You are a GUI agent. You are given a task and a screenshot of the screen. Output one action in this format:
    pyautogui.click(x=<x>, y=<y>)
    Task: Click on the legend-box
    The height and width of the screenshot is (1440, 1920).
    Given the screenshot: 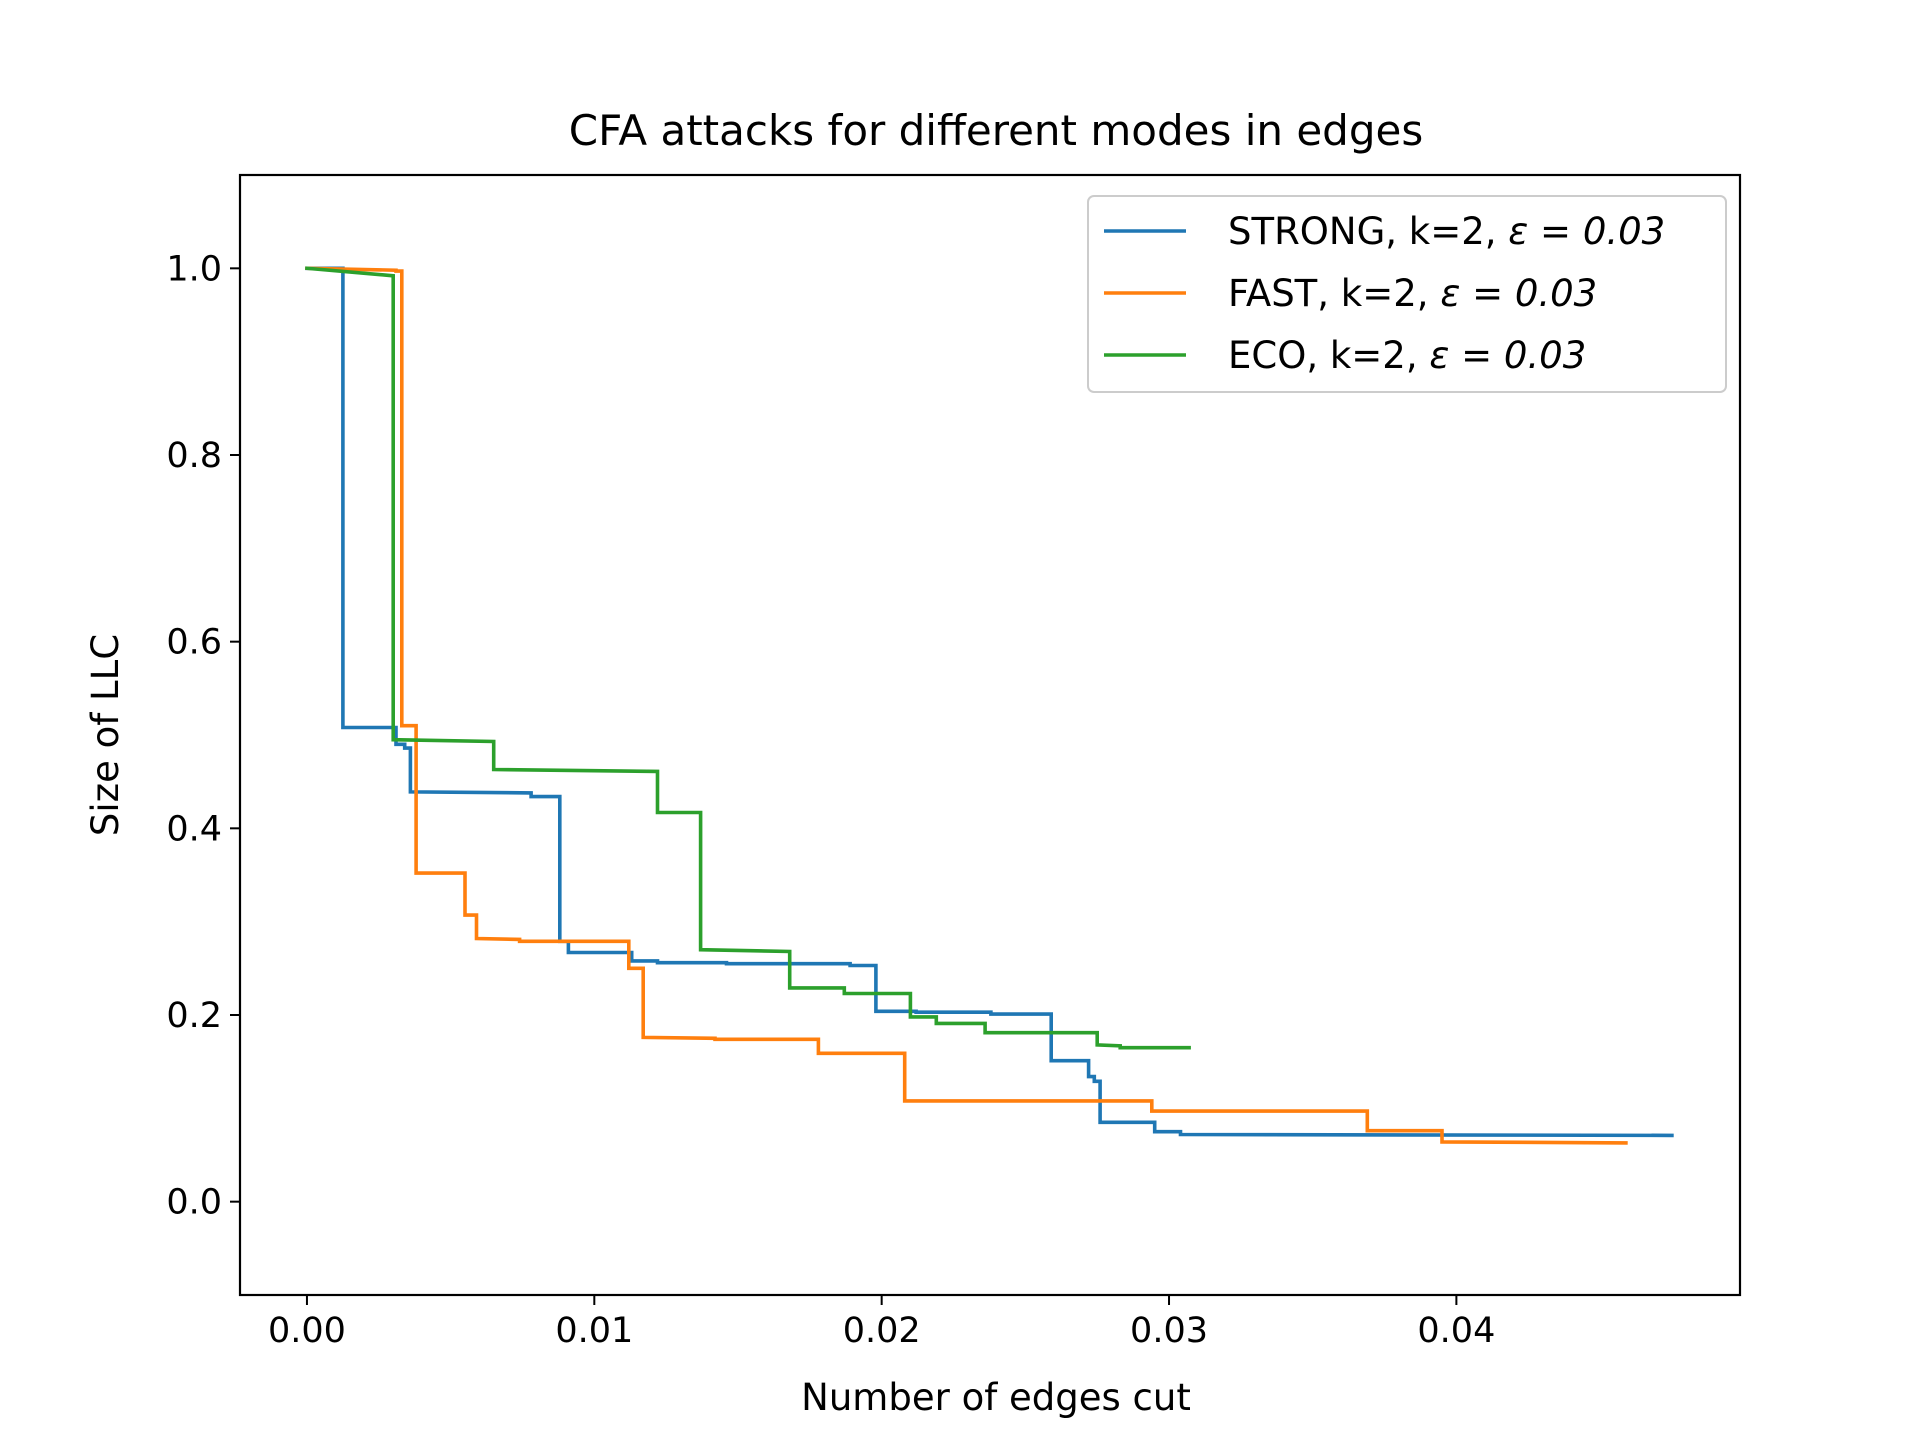 What is the action you would take?
    pyautogui.click(x=1407, y=294)
    